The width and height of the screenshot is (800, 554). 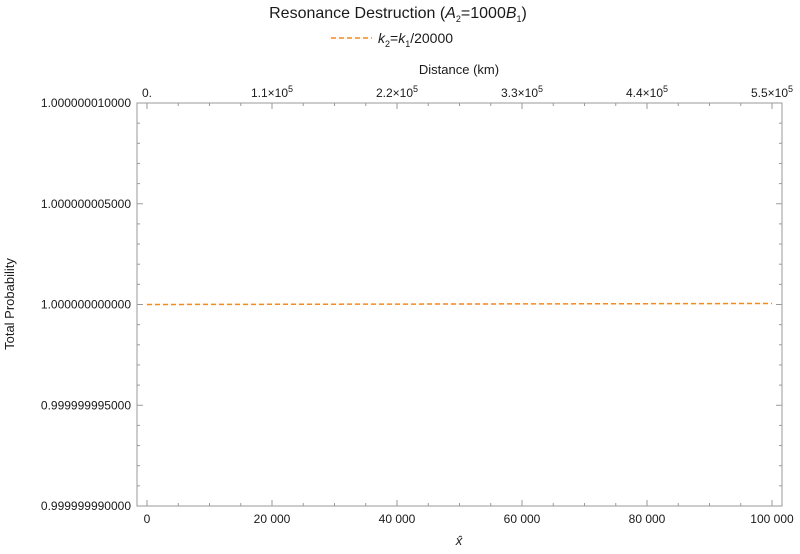 I want to click on y-tick-label: 1.000000005000, so click(x=86, y=204).